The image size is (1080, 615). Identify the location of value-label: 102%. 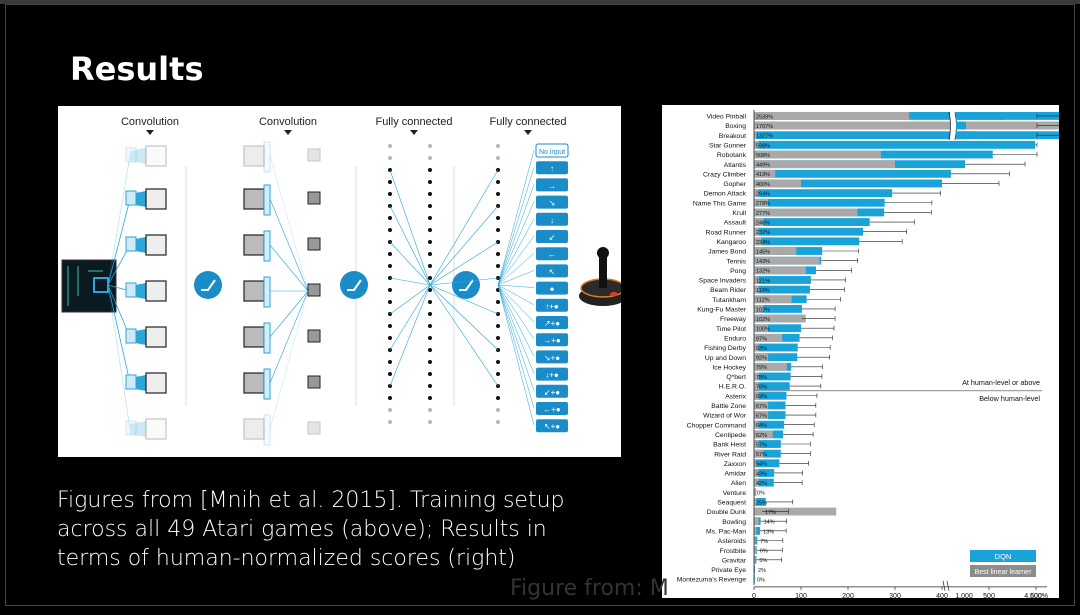
(763, 310).